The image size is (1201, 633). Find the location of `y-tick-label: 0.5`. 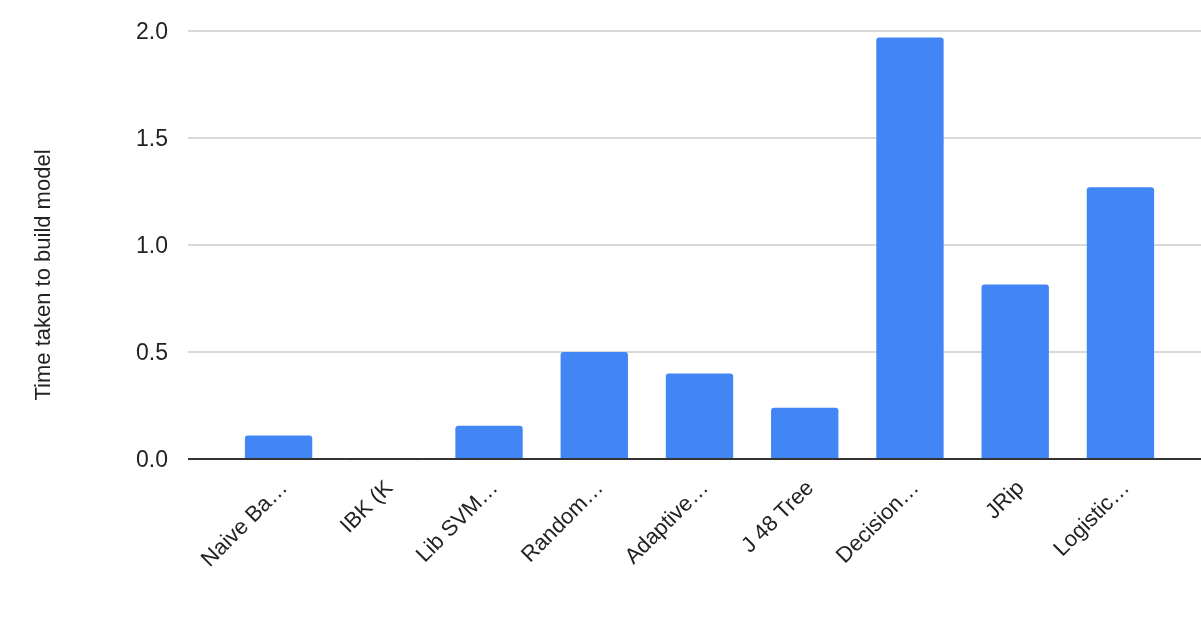

y-tick-label: 0.5 is located at coordinates (152, 352).